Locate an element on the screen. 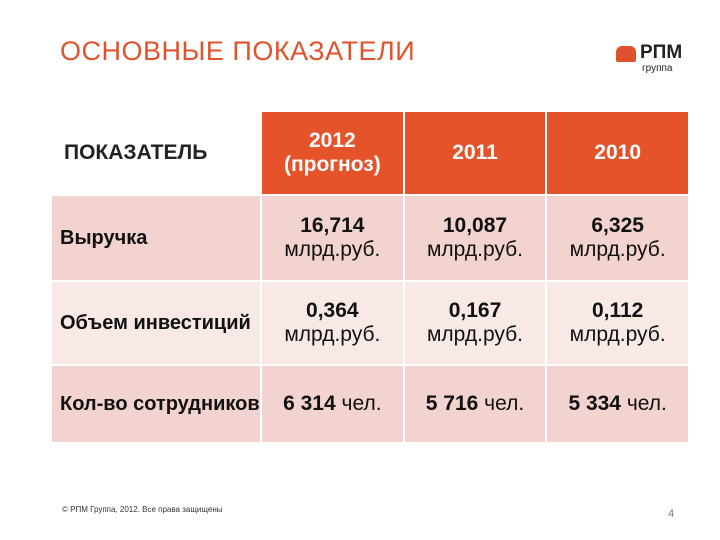 This screenshot has height=540, width=720. copyright: © РПМ Группа, 2012. Все права защищены is located at coordinates (142, 509).